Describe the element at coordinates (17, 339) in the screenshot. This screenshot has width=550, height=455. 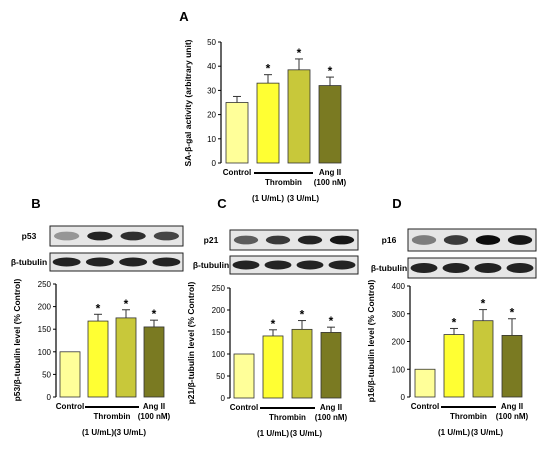
I see `y-axis-label: p53/β-tubulin level (% Control)` at that location.